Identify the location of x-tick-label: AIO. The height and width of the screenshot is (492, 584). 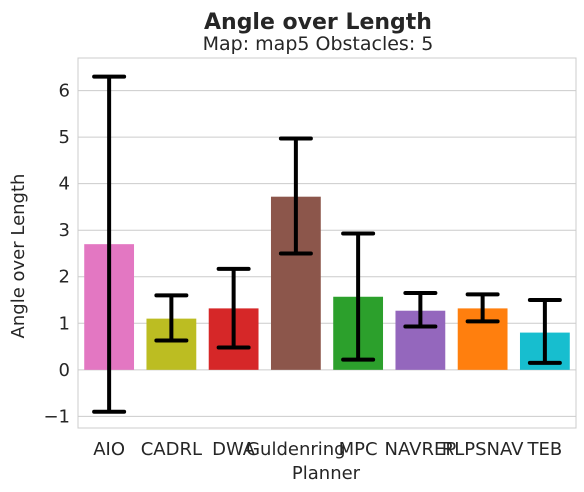
(109, 449).